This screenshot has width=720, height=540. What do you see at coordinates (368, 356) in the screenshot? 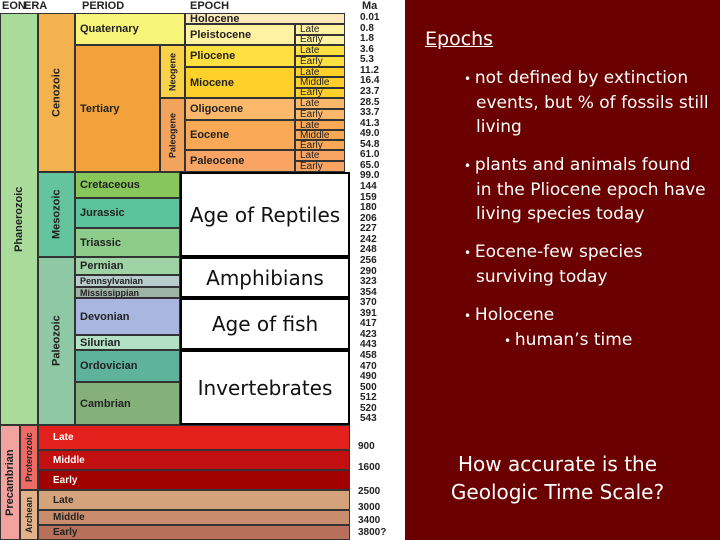
I see `ma-label: 458` at bounding box center [368, 356].